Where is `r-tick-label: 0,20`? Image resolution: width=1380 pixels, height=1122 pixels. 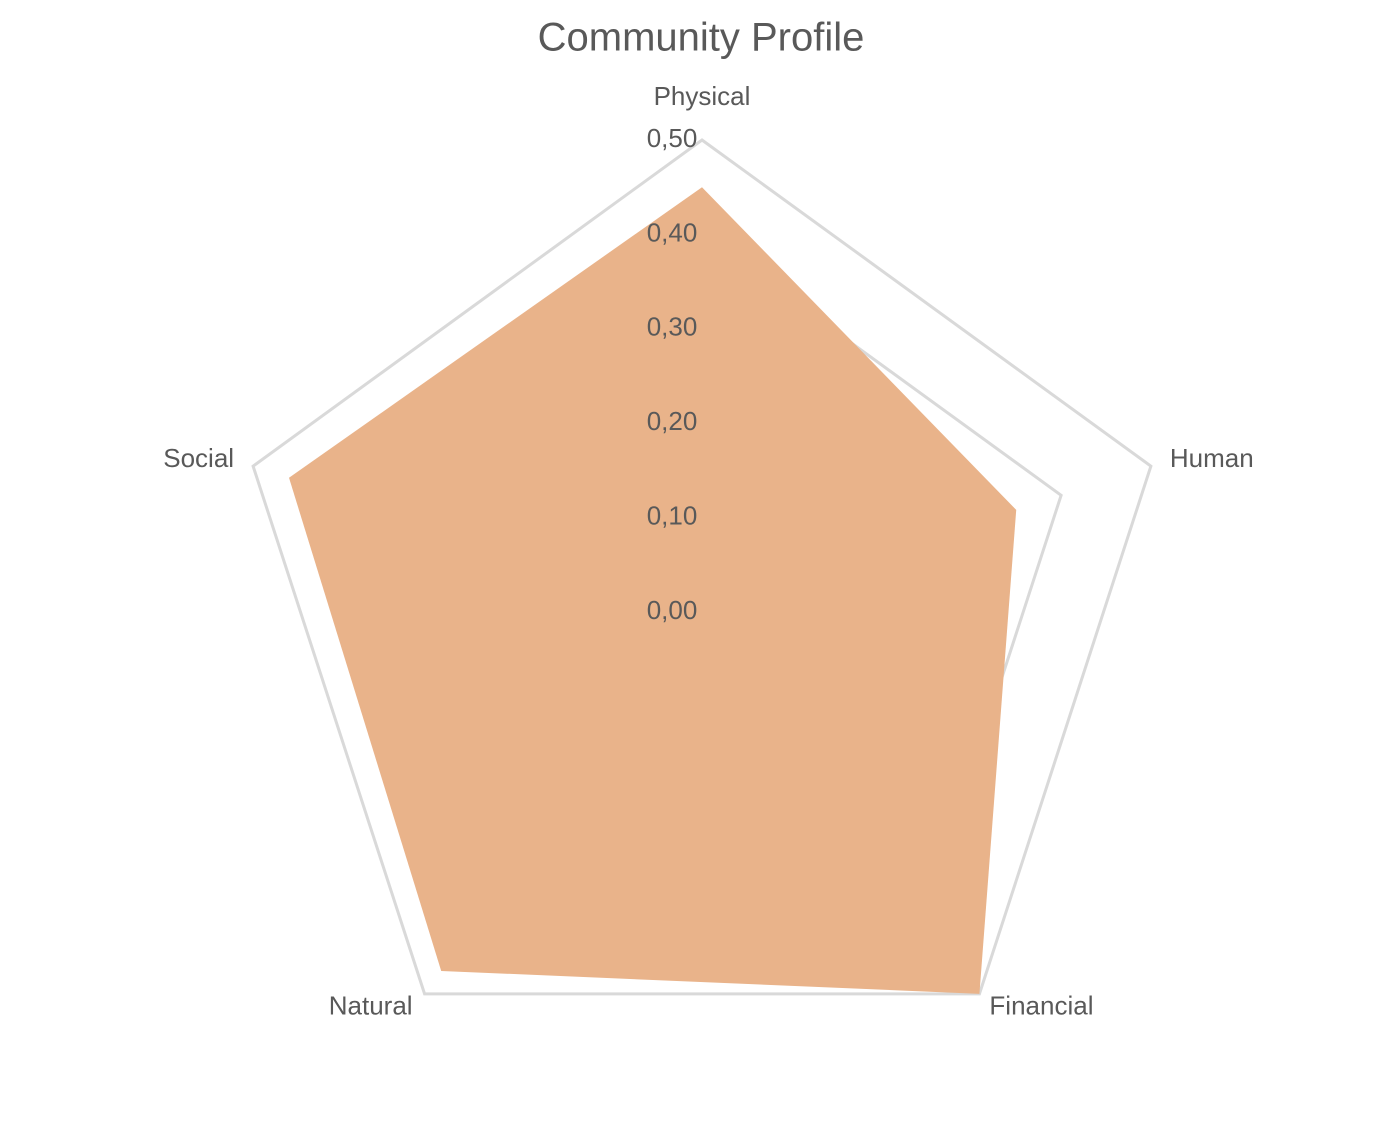 r-tick-label: 0,20 is located at coordinates (672, 421).